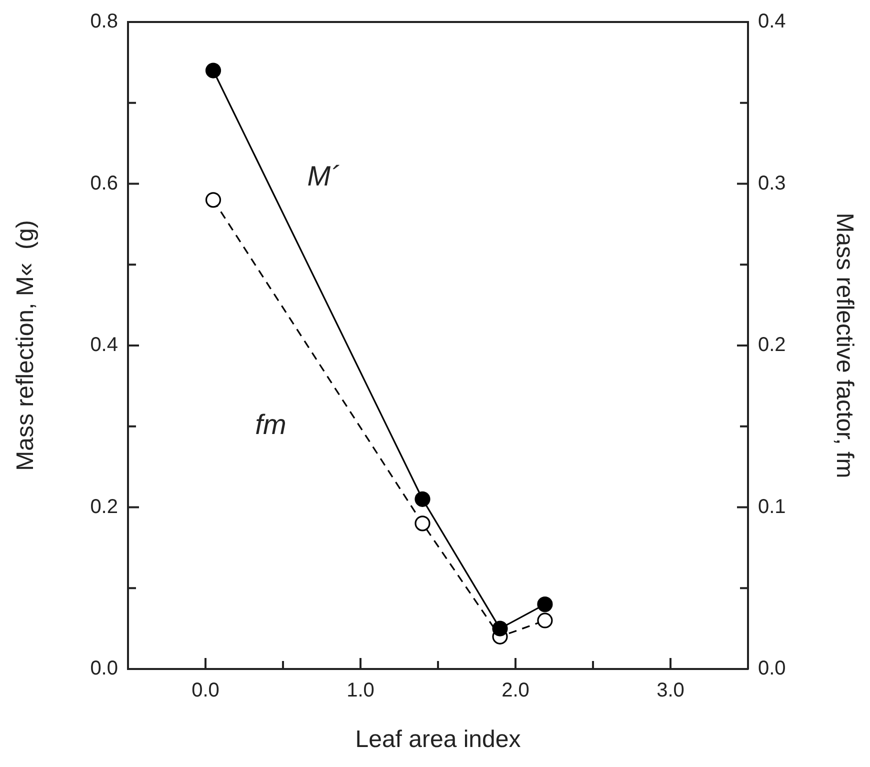 This screenshot has width=870, height=767. I want to click on y-tick-label: 0.0, so click(104, 669).